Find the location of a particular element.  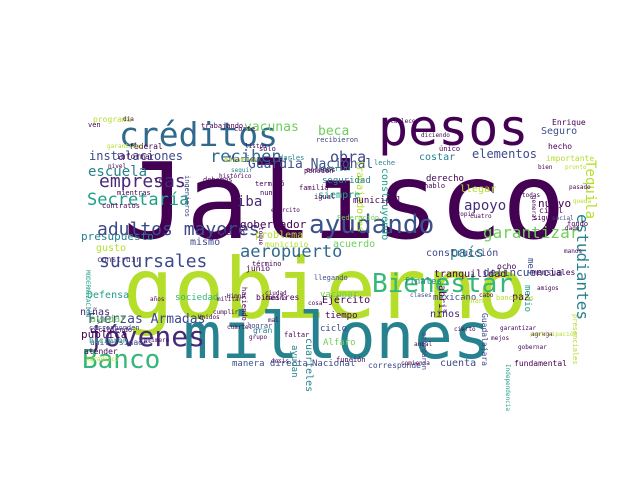

word-estamos: estamos is located at coordinates (321, 170).